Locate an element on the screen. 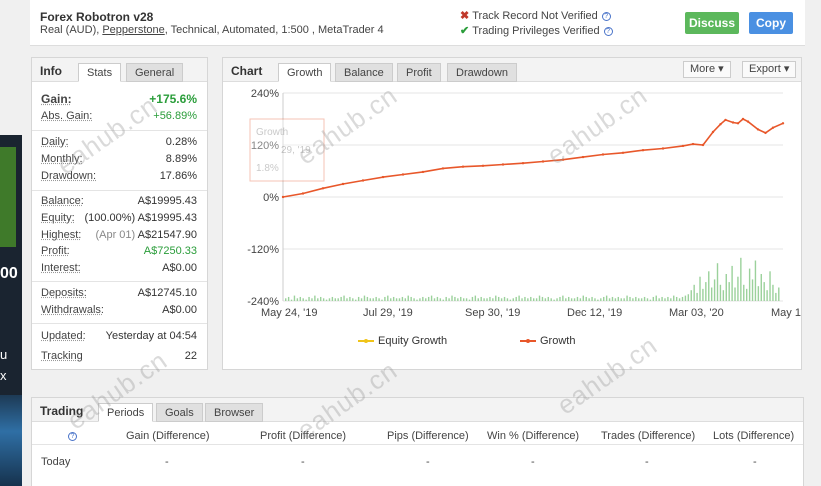  copy-button: Copy is located at coordinates (771, 23).